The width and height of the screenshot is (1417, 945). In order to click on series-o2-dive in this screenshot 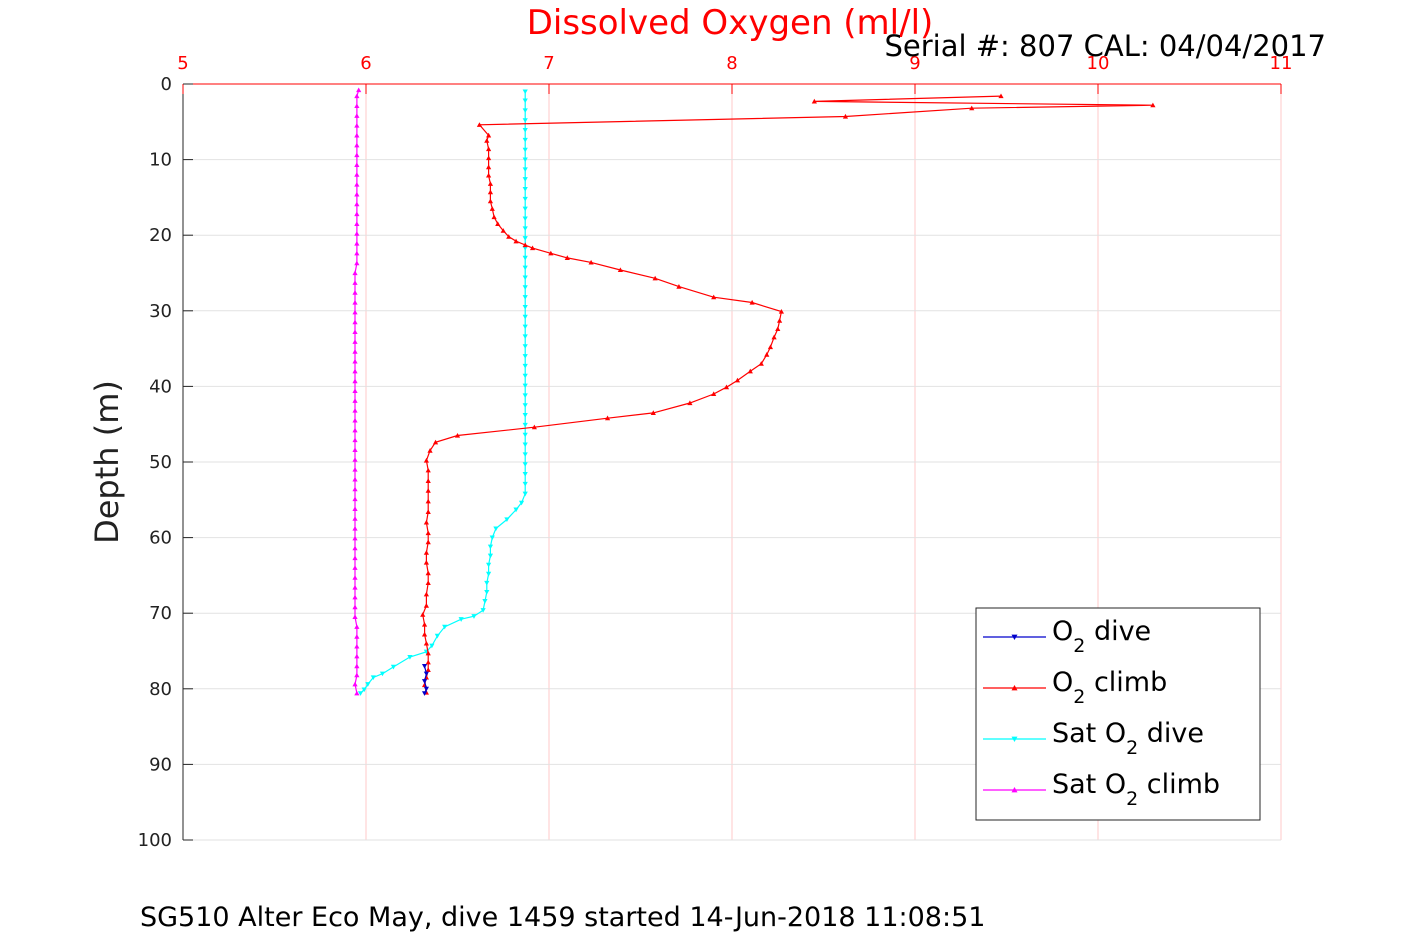, I will do `click(425, 680)`.